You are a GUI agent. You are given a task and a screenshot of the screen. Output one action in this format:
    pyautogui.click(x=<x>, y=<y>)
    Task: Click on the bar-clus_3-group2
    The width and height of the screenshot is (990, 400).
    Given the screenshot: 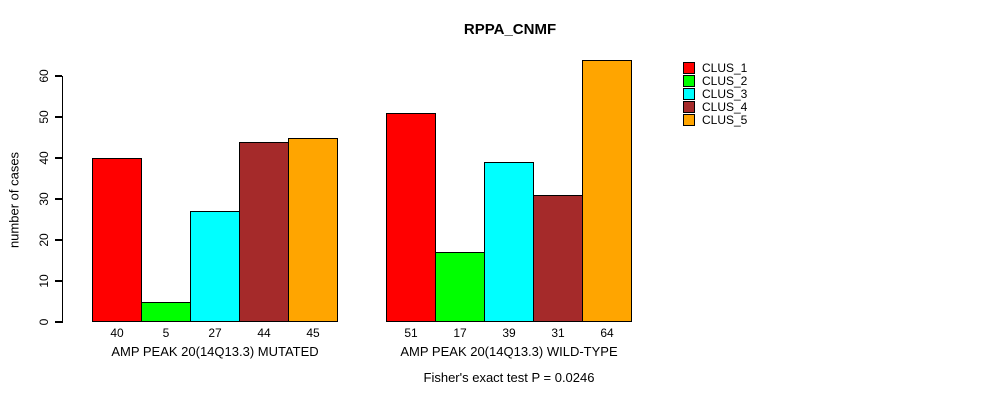 What is the action you would take?
    pyautogui.click(x=509, y=242)
    